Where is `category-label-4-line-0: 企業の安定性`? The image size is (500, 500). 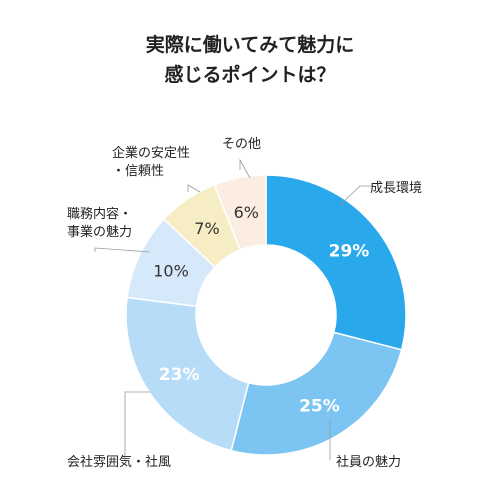
category-label-4-line-0: 企業の安定性 is located at coordinates (151, 153).